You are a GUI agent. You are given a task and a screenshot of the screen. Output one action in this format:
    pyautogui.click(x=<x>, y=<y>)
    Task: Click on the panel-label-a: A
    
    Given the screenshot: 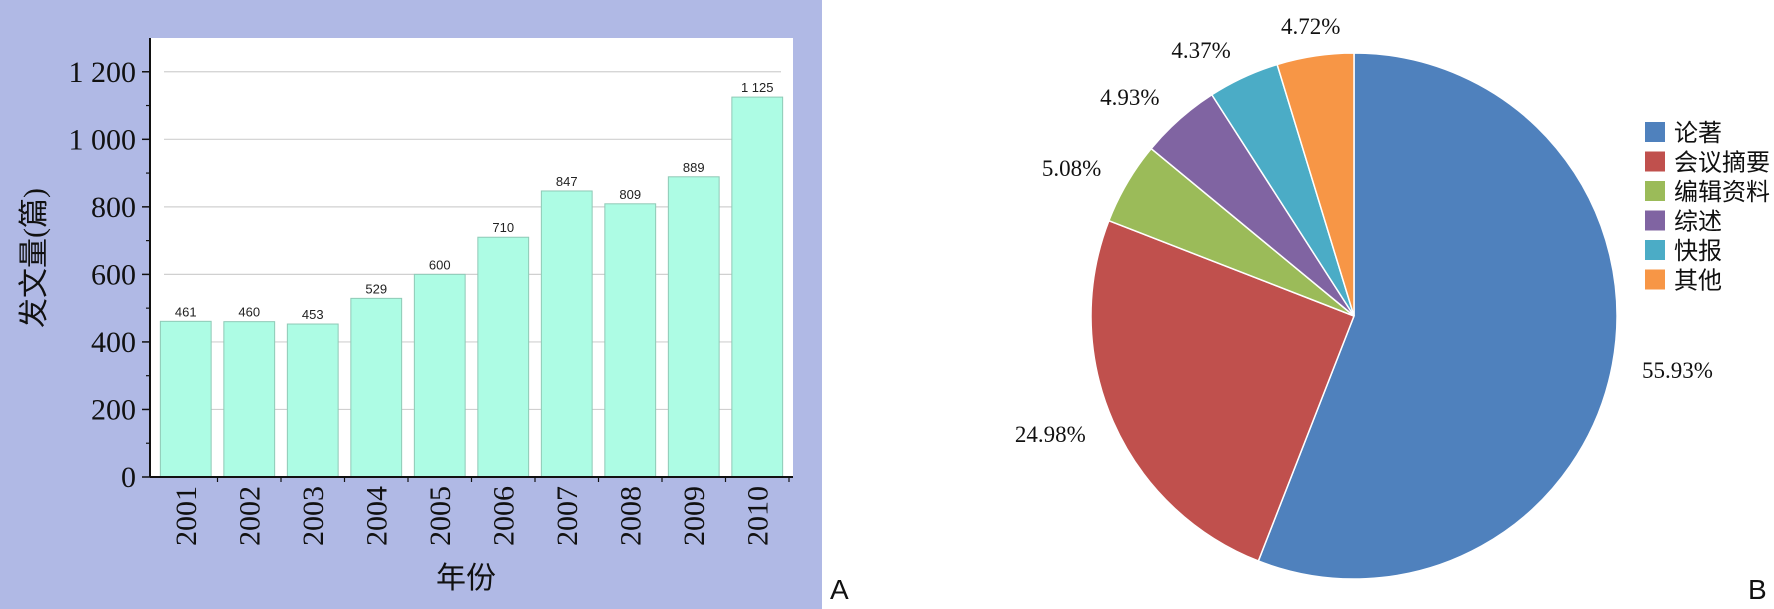 What is the action you would take?
    pyautogui.click(x=839, y=589)
    